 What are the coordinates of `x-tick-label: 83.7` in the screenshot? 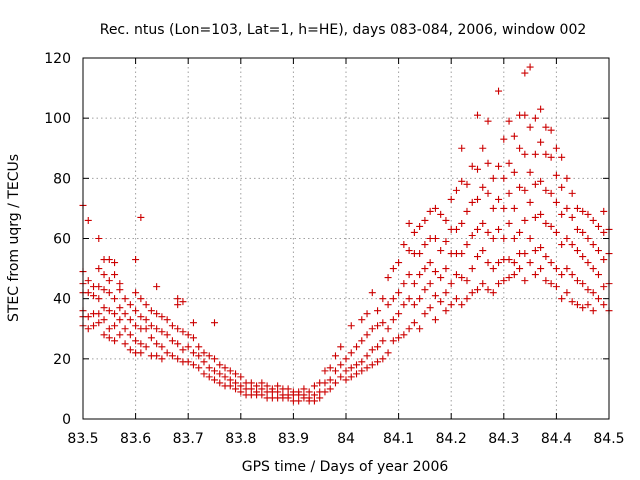 It's located at (188, 439).